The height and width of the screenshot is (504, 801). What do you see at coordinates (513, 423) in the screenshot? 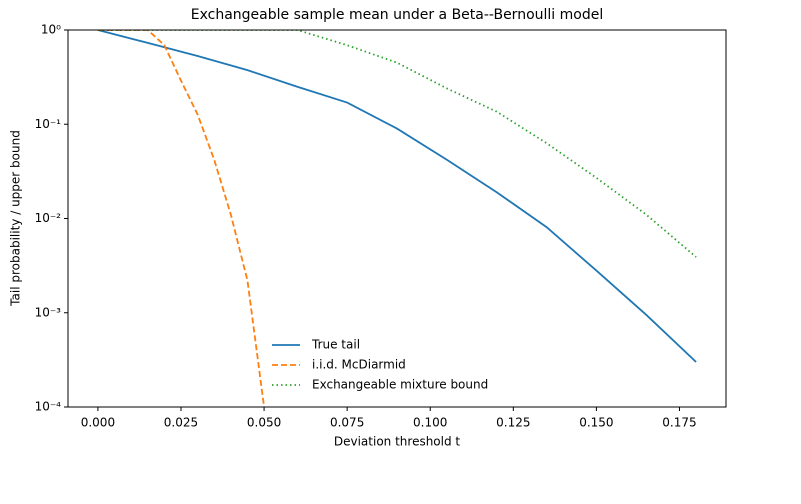
I see `x-tick-label: 0.125` at bounding box center [513, 423].